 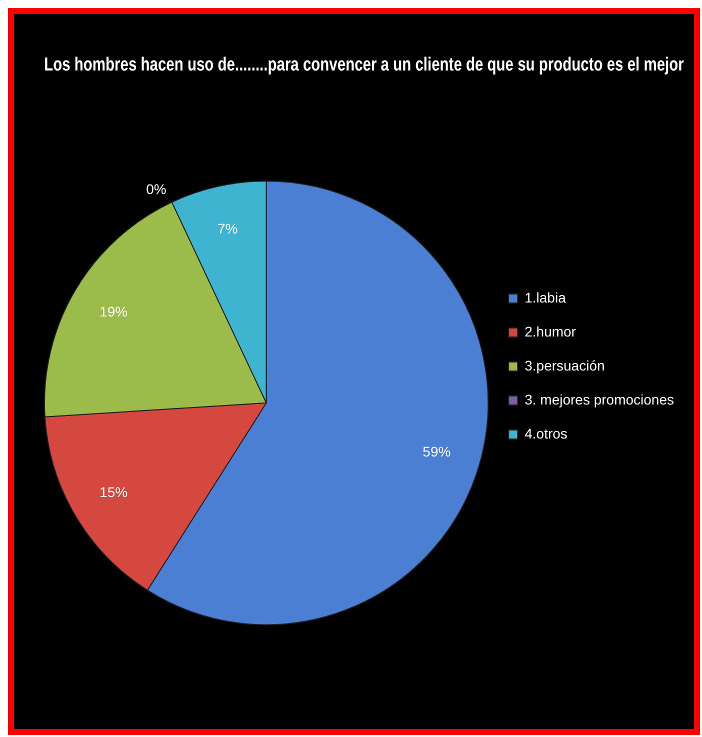 I want to click on legend-label: 2.humor, so click(x=550, y=331).